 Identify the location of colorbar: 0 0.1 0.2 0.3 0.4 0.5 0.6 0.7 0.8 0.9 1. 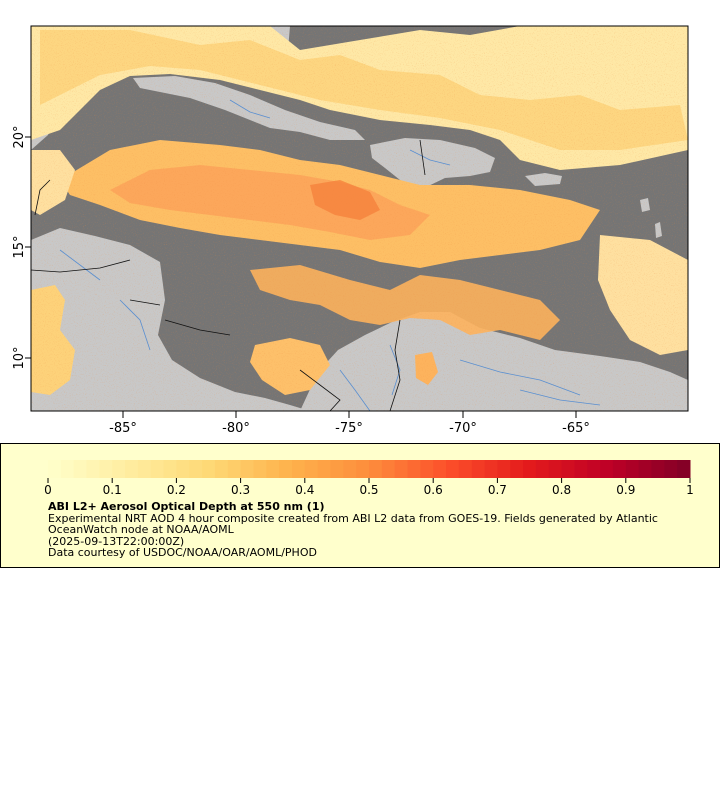
(369, 478).